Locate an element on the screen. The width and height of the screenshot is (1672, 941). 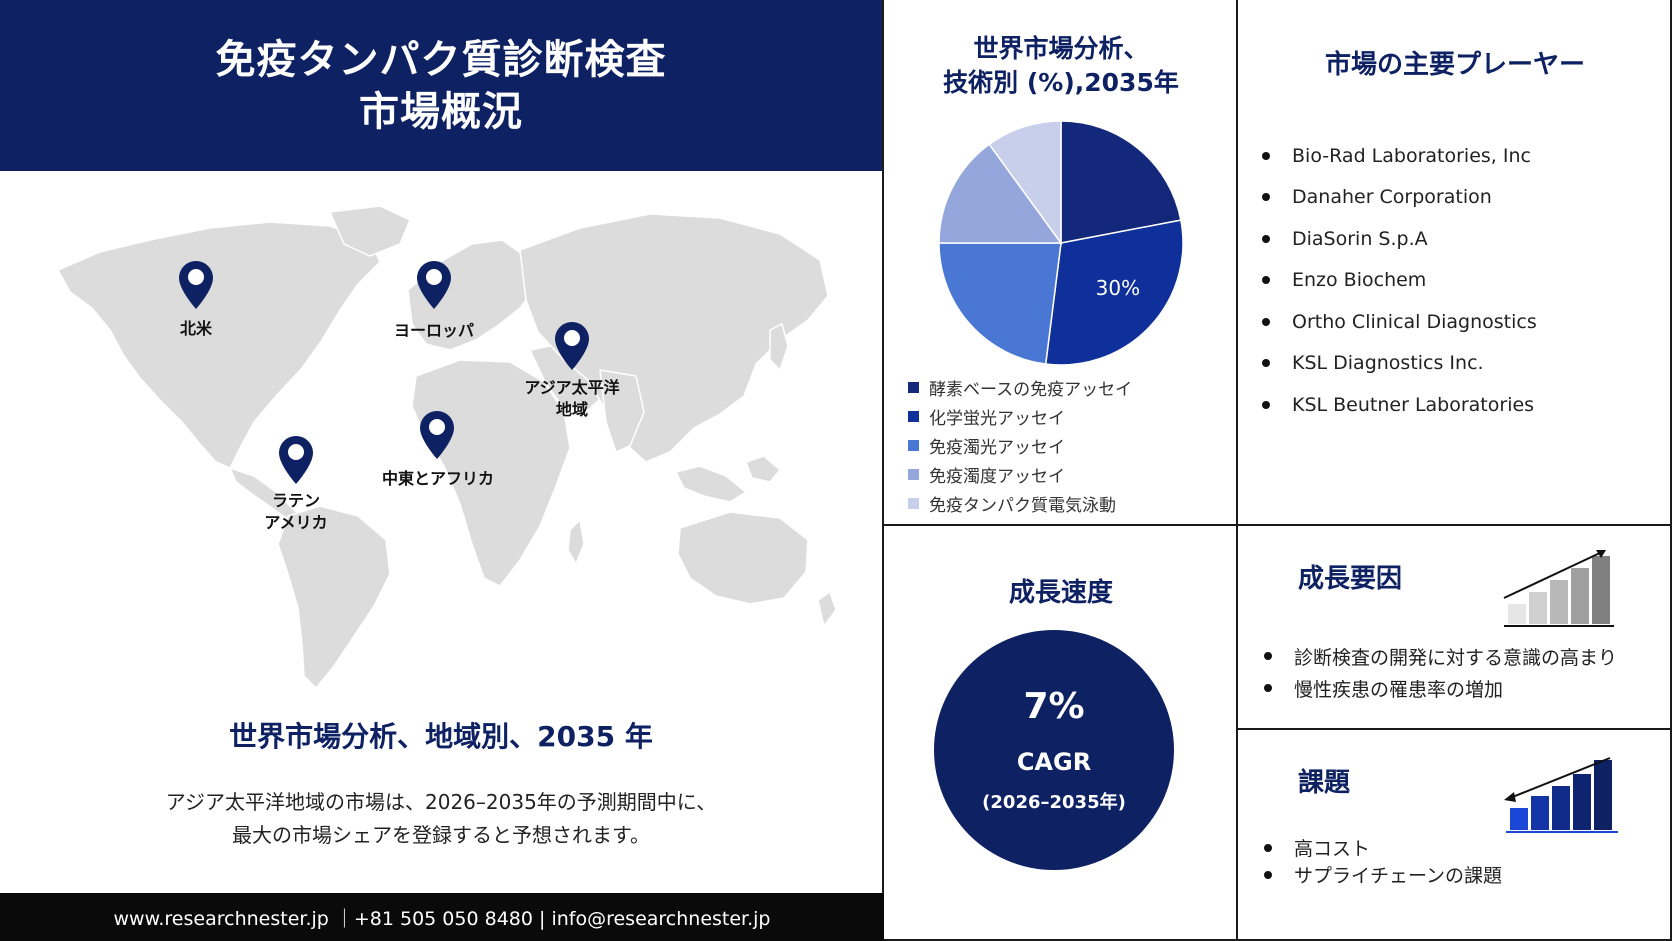
page-title-line-1: 免疫タンパク質診断検査 is located at coordinates (441, 59).